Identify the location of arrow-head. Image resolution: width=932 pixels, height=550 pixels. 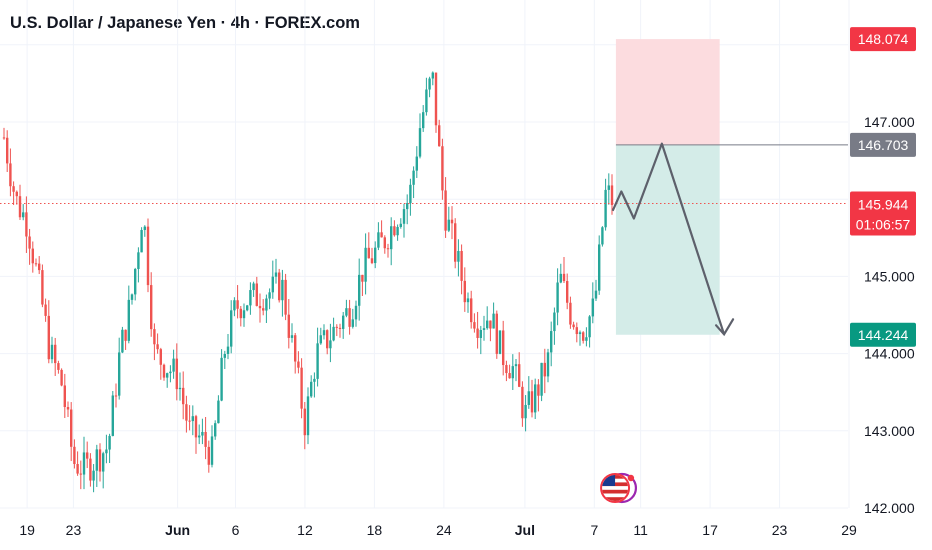
(724, 327).